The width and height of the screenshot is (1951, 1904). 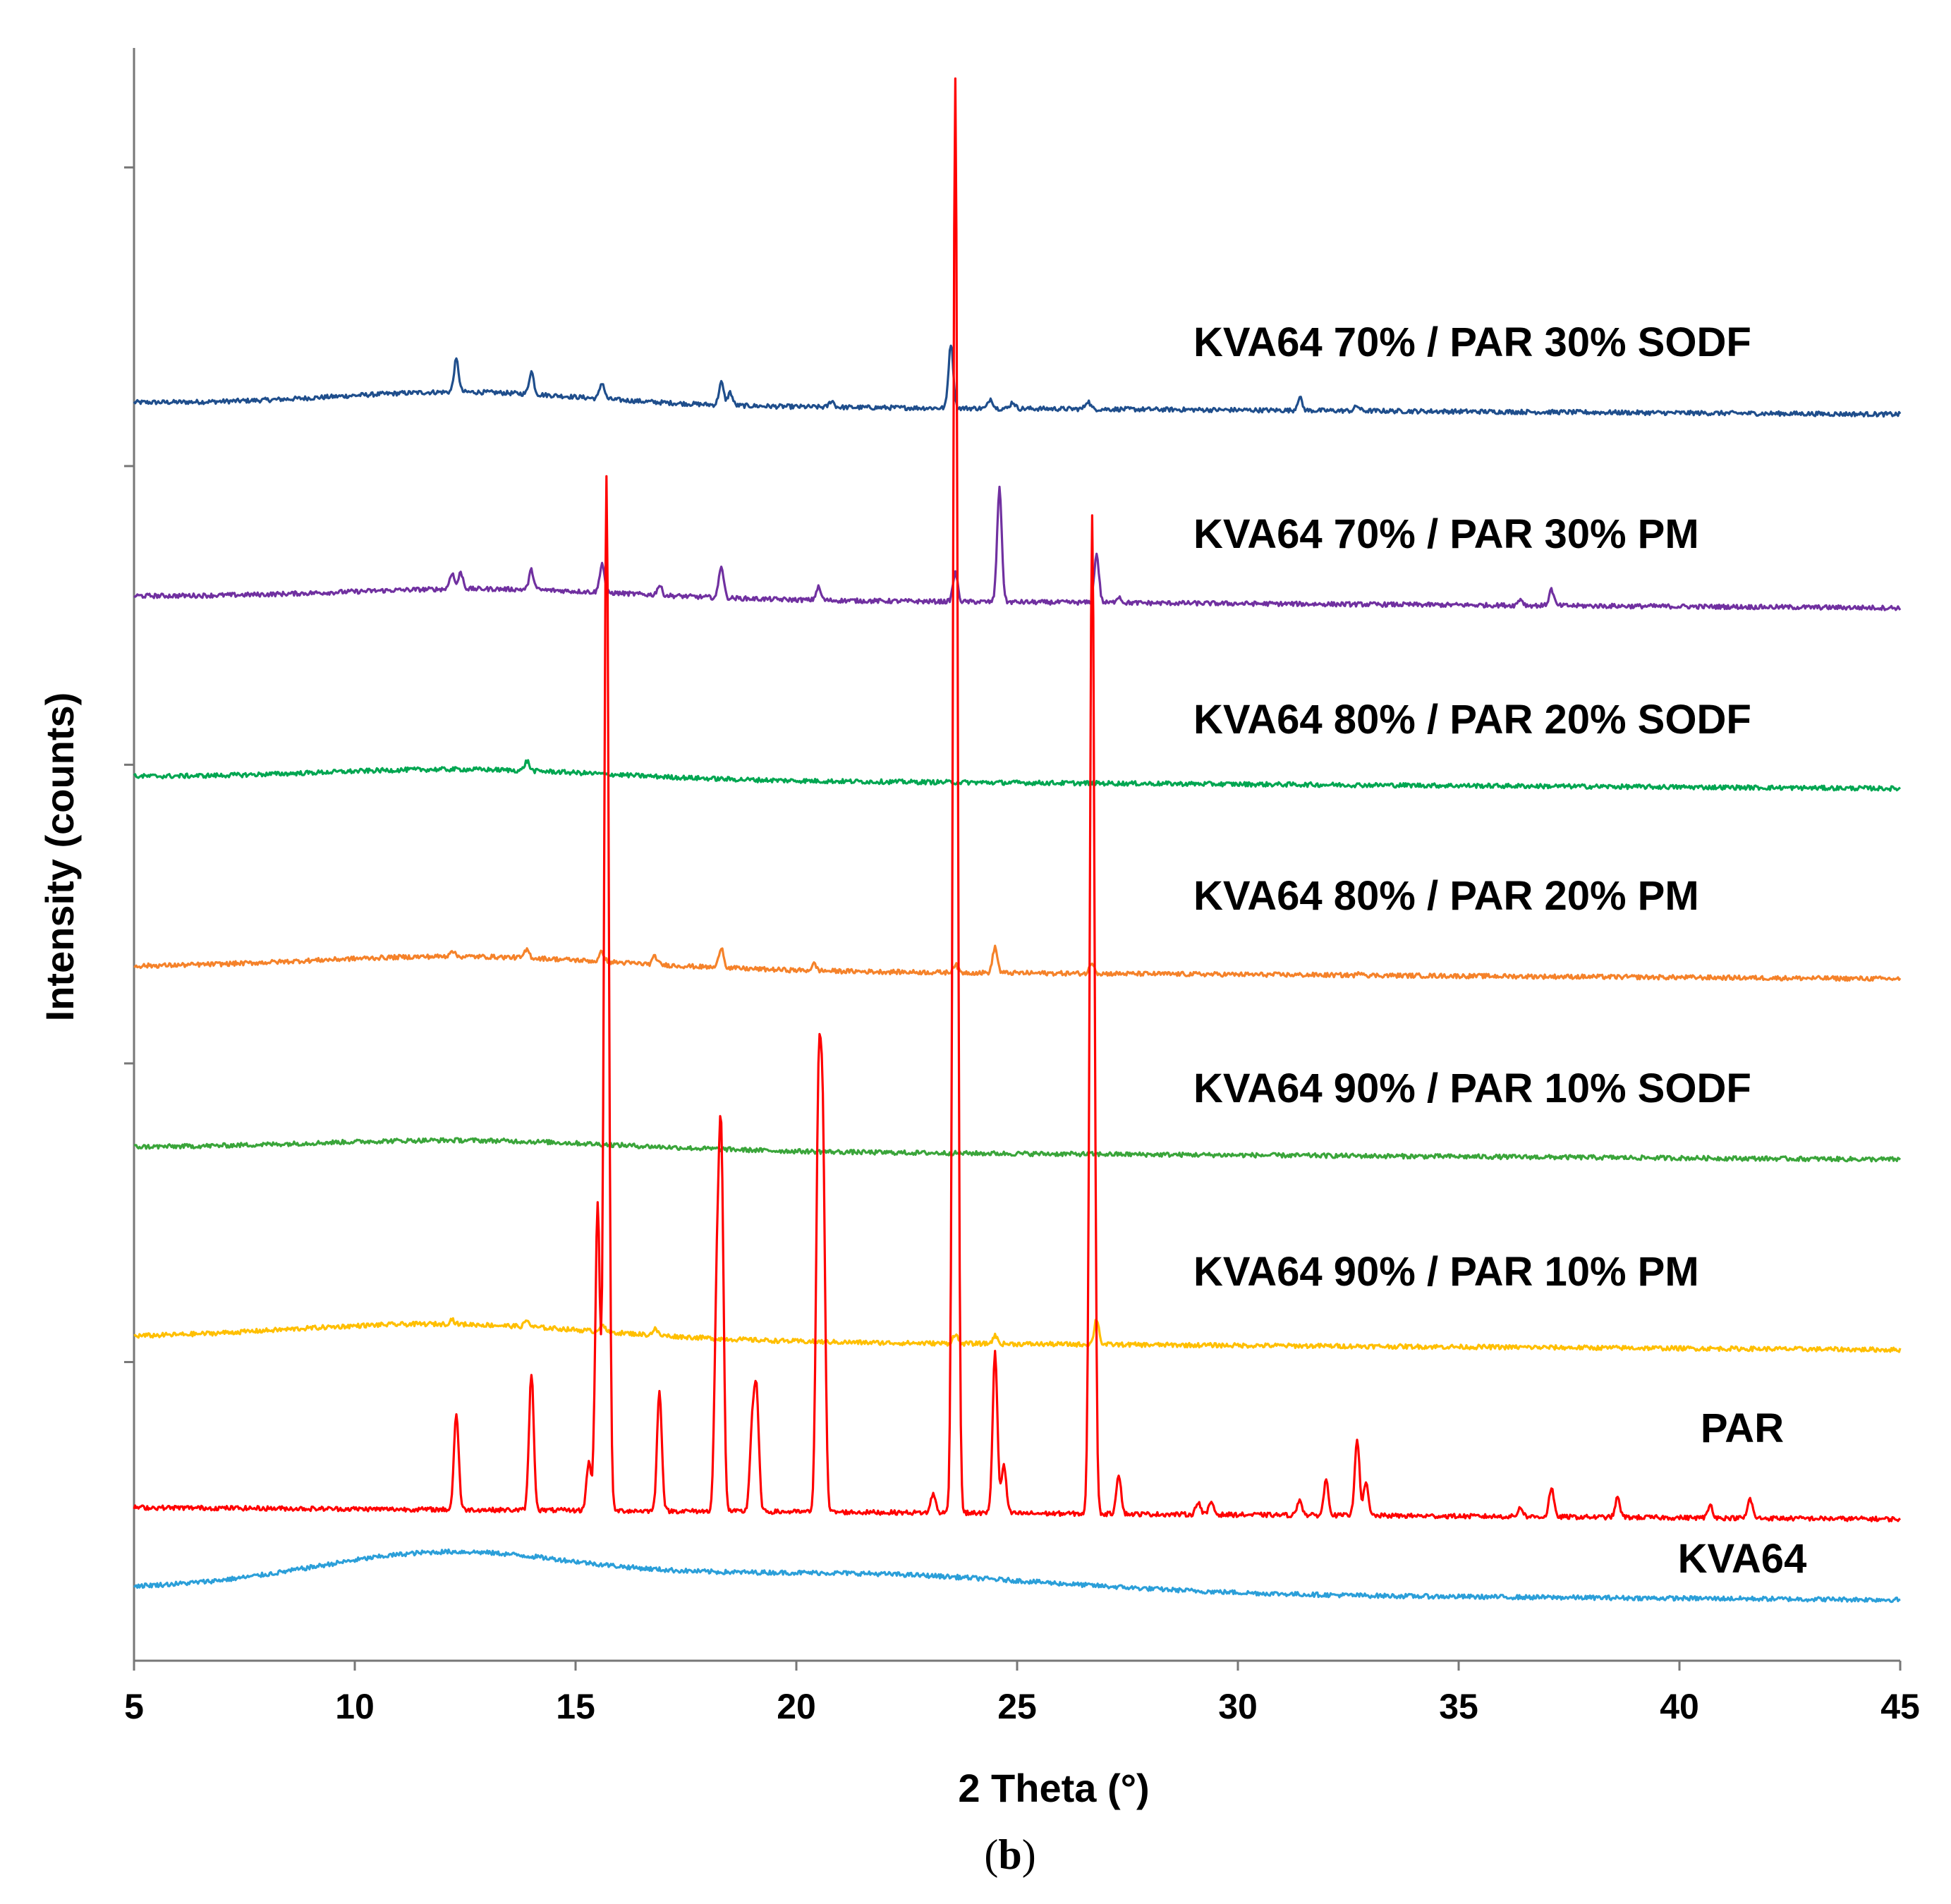 I want to click on x-tick-label: 35, so click(x=1458, y=1706).